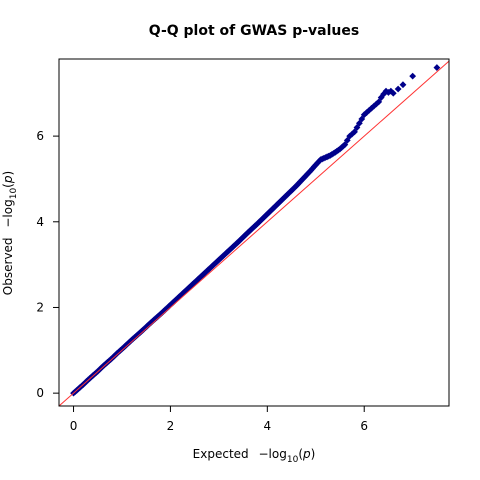  I want to click on y-tick-label: 4, so click(40, 222).